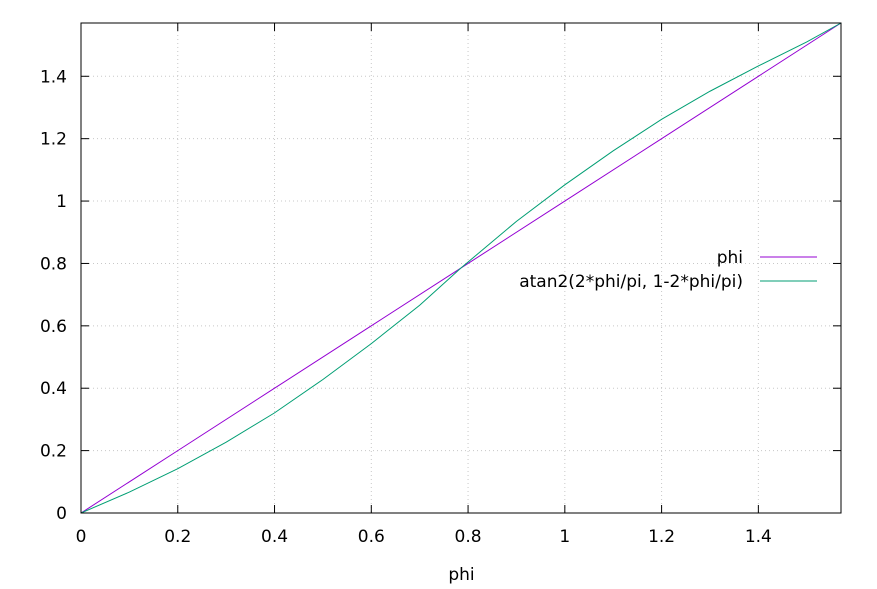 The height and width of the screenshot is (589, 877). What do you see at coordinates (61, 514) in the screenshot?
I see `y-tick-label: 0` at bounding box center [61, 514].